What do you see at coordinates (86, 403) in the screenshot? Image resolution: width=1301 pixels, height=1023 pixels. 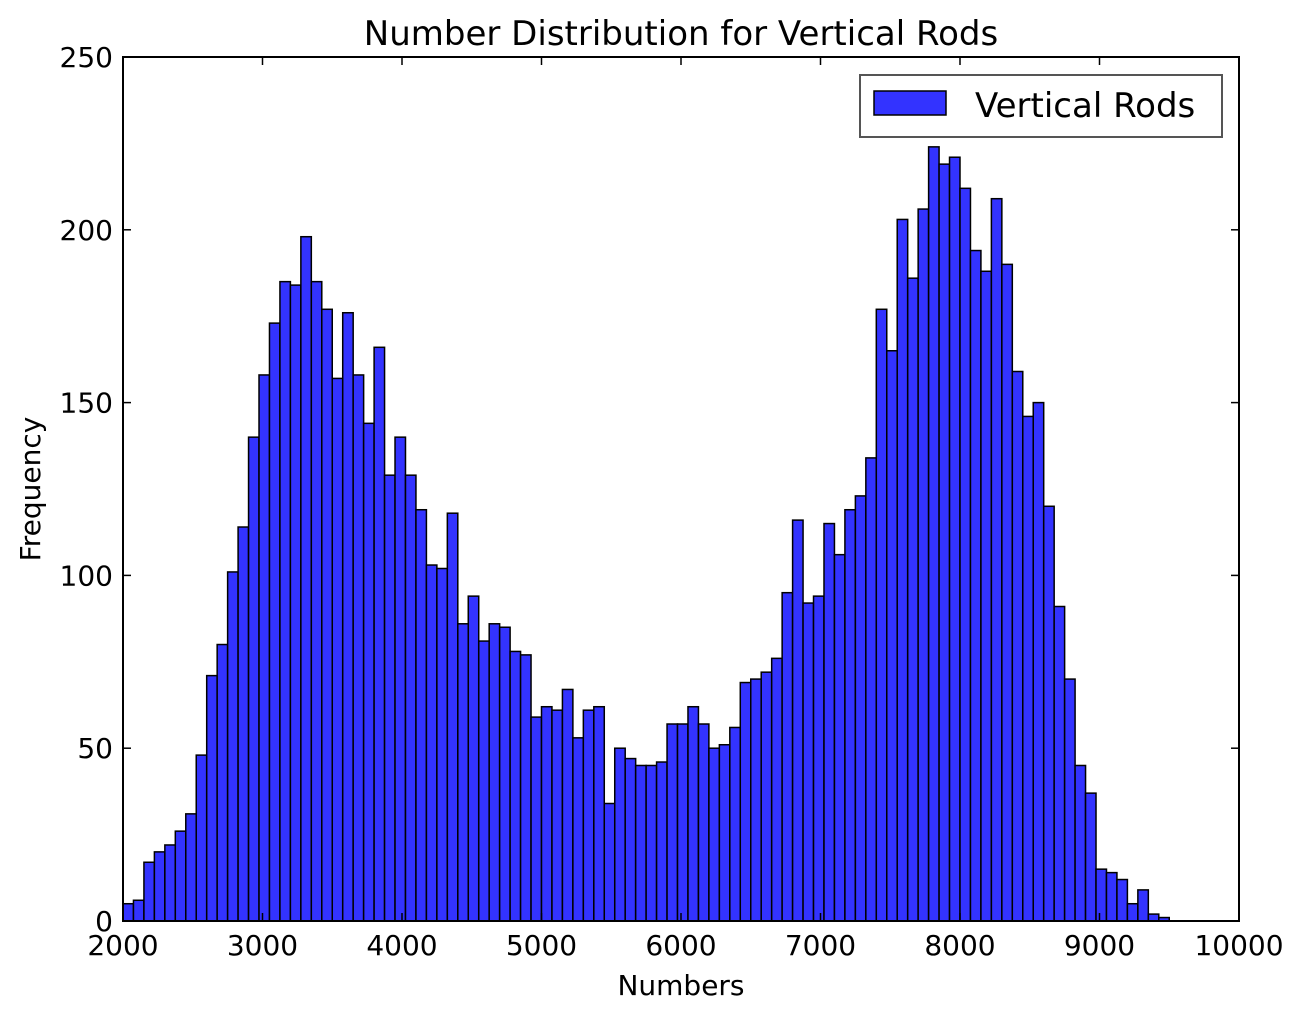 I see `y-tick-label: 150` at bounding box center [86, 403].